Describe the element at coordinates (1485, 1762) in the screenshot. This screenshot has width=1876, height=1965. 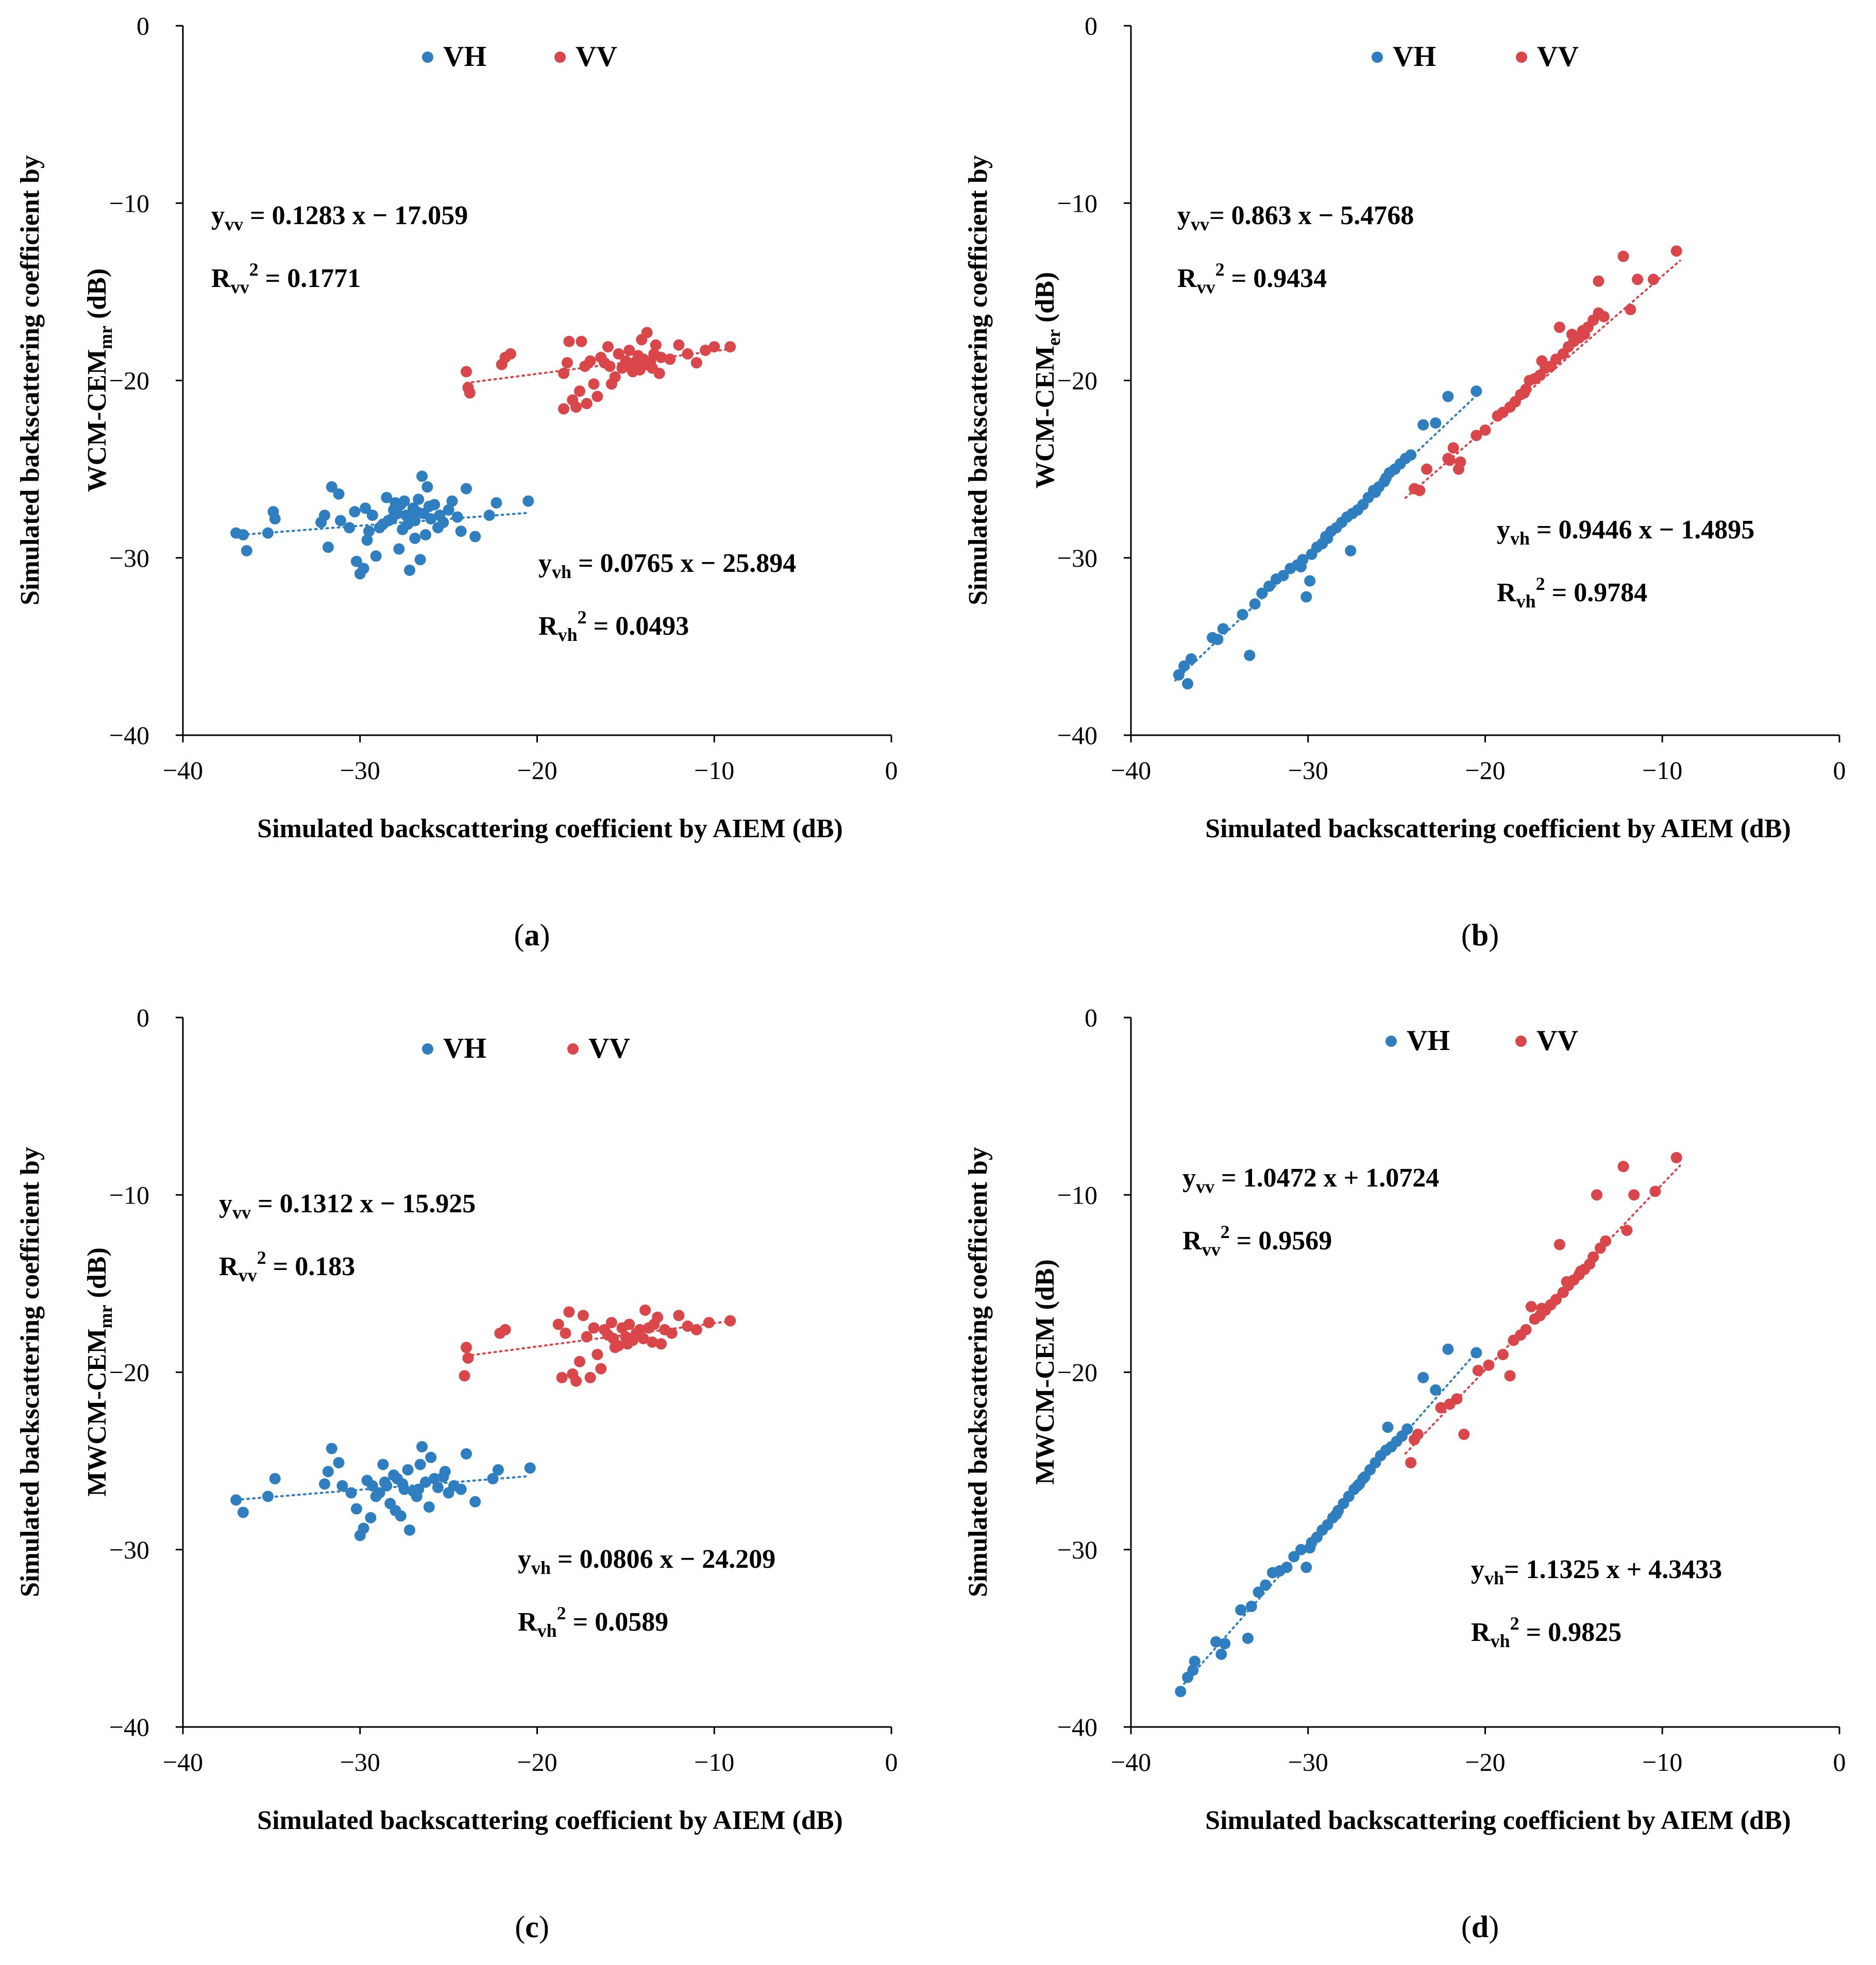
I see `x-tick-label: −20` at that location.